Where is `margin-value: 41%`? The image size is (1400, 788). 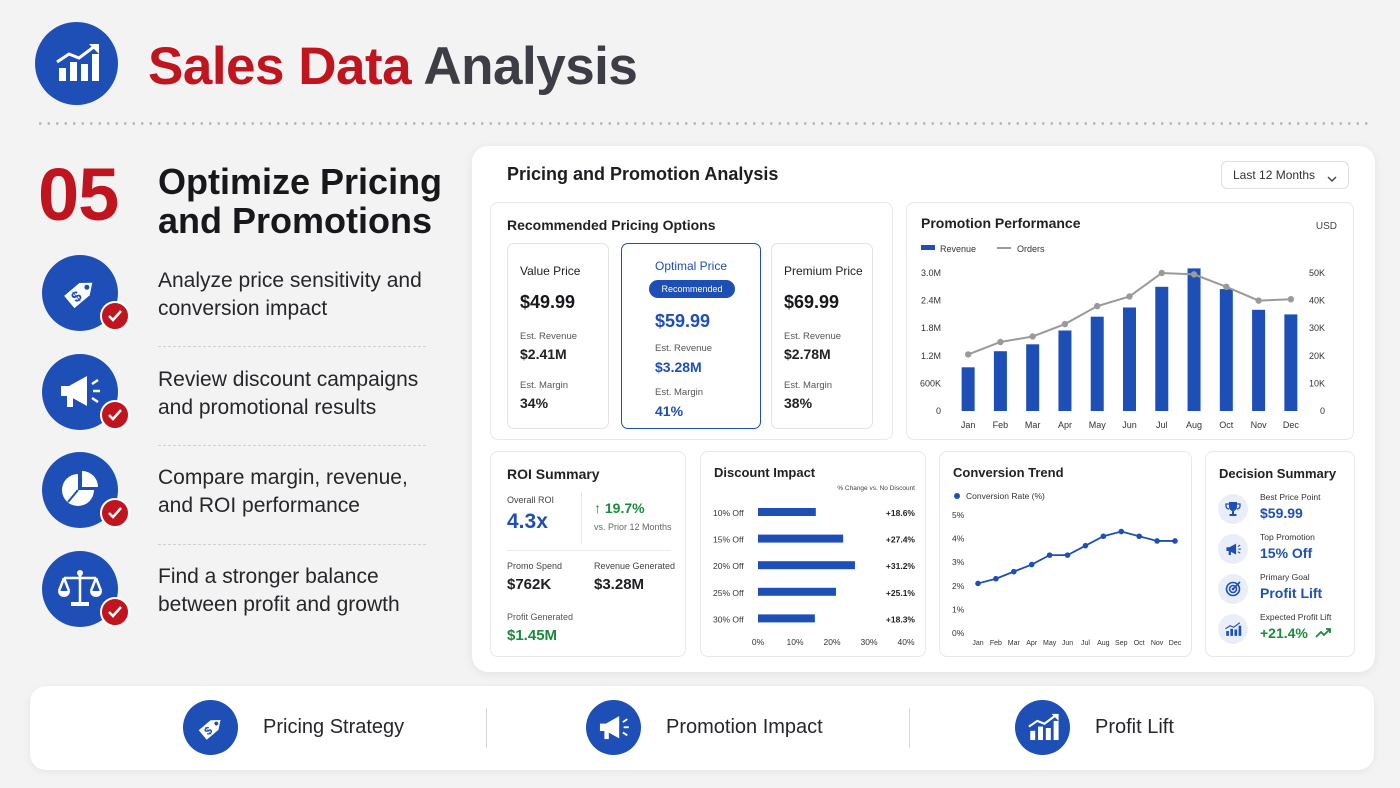
margin-value: 41% is located at coordinates (669, 411).